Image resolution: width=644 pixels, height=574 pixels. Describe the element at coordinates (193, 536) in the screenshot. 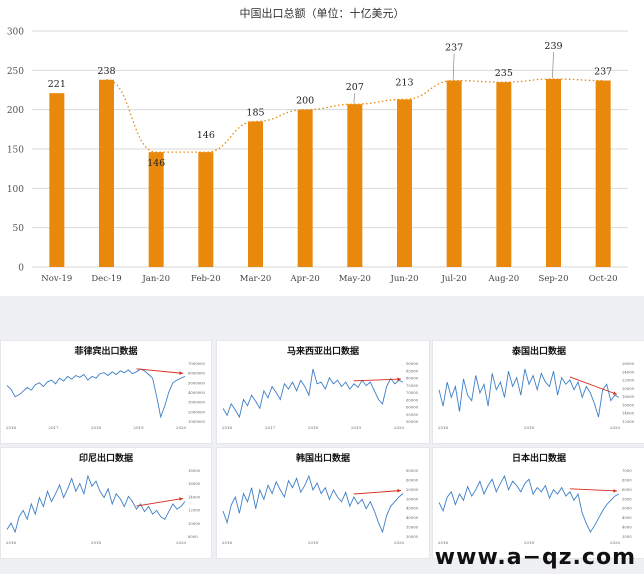

I see `mini-y-tick-label: 8000` at that location.